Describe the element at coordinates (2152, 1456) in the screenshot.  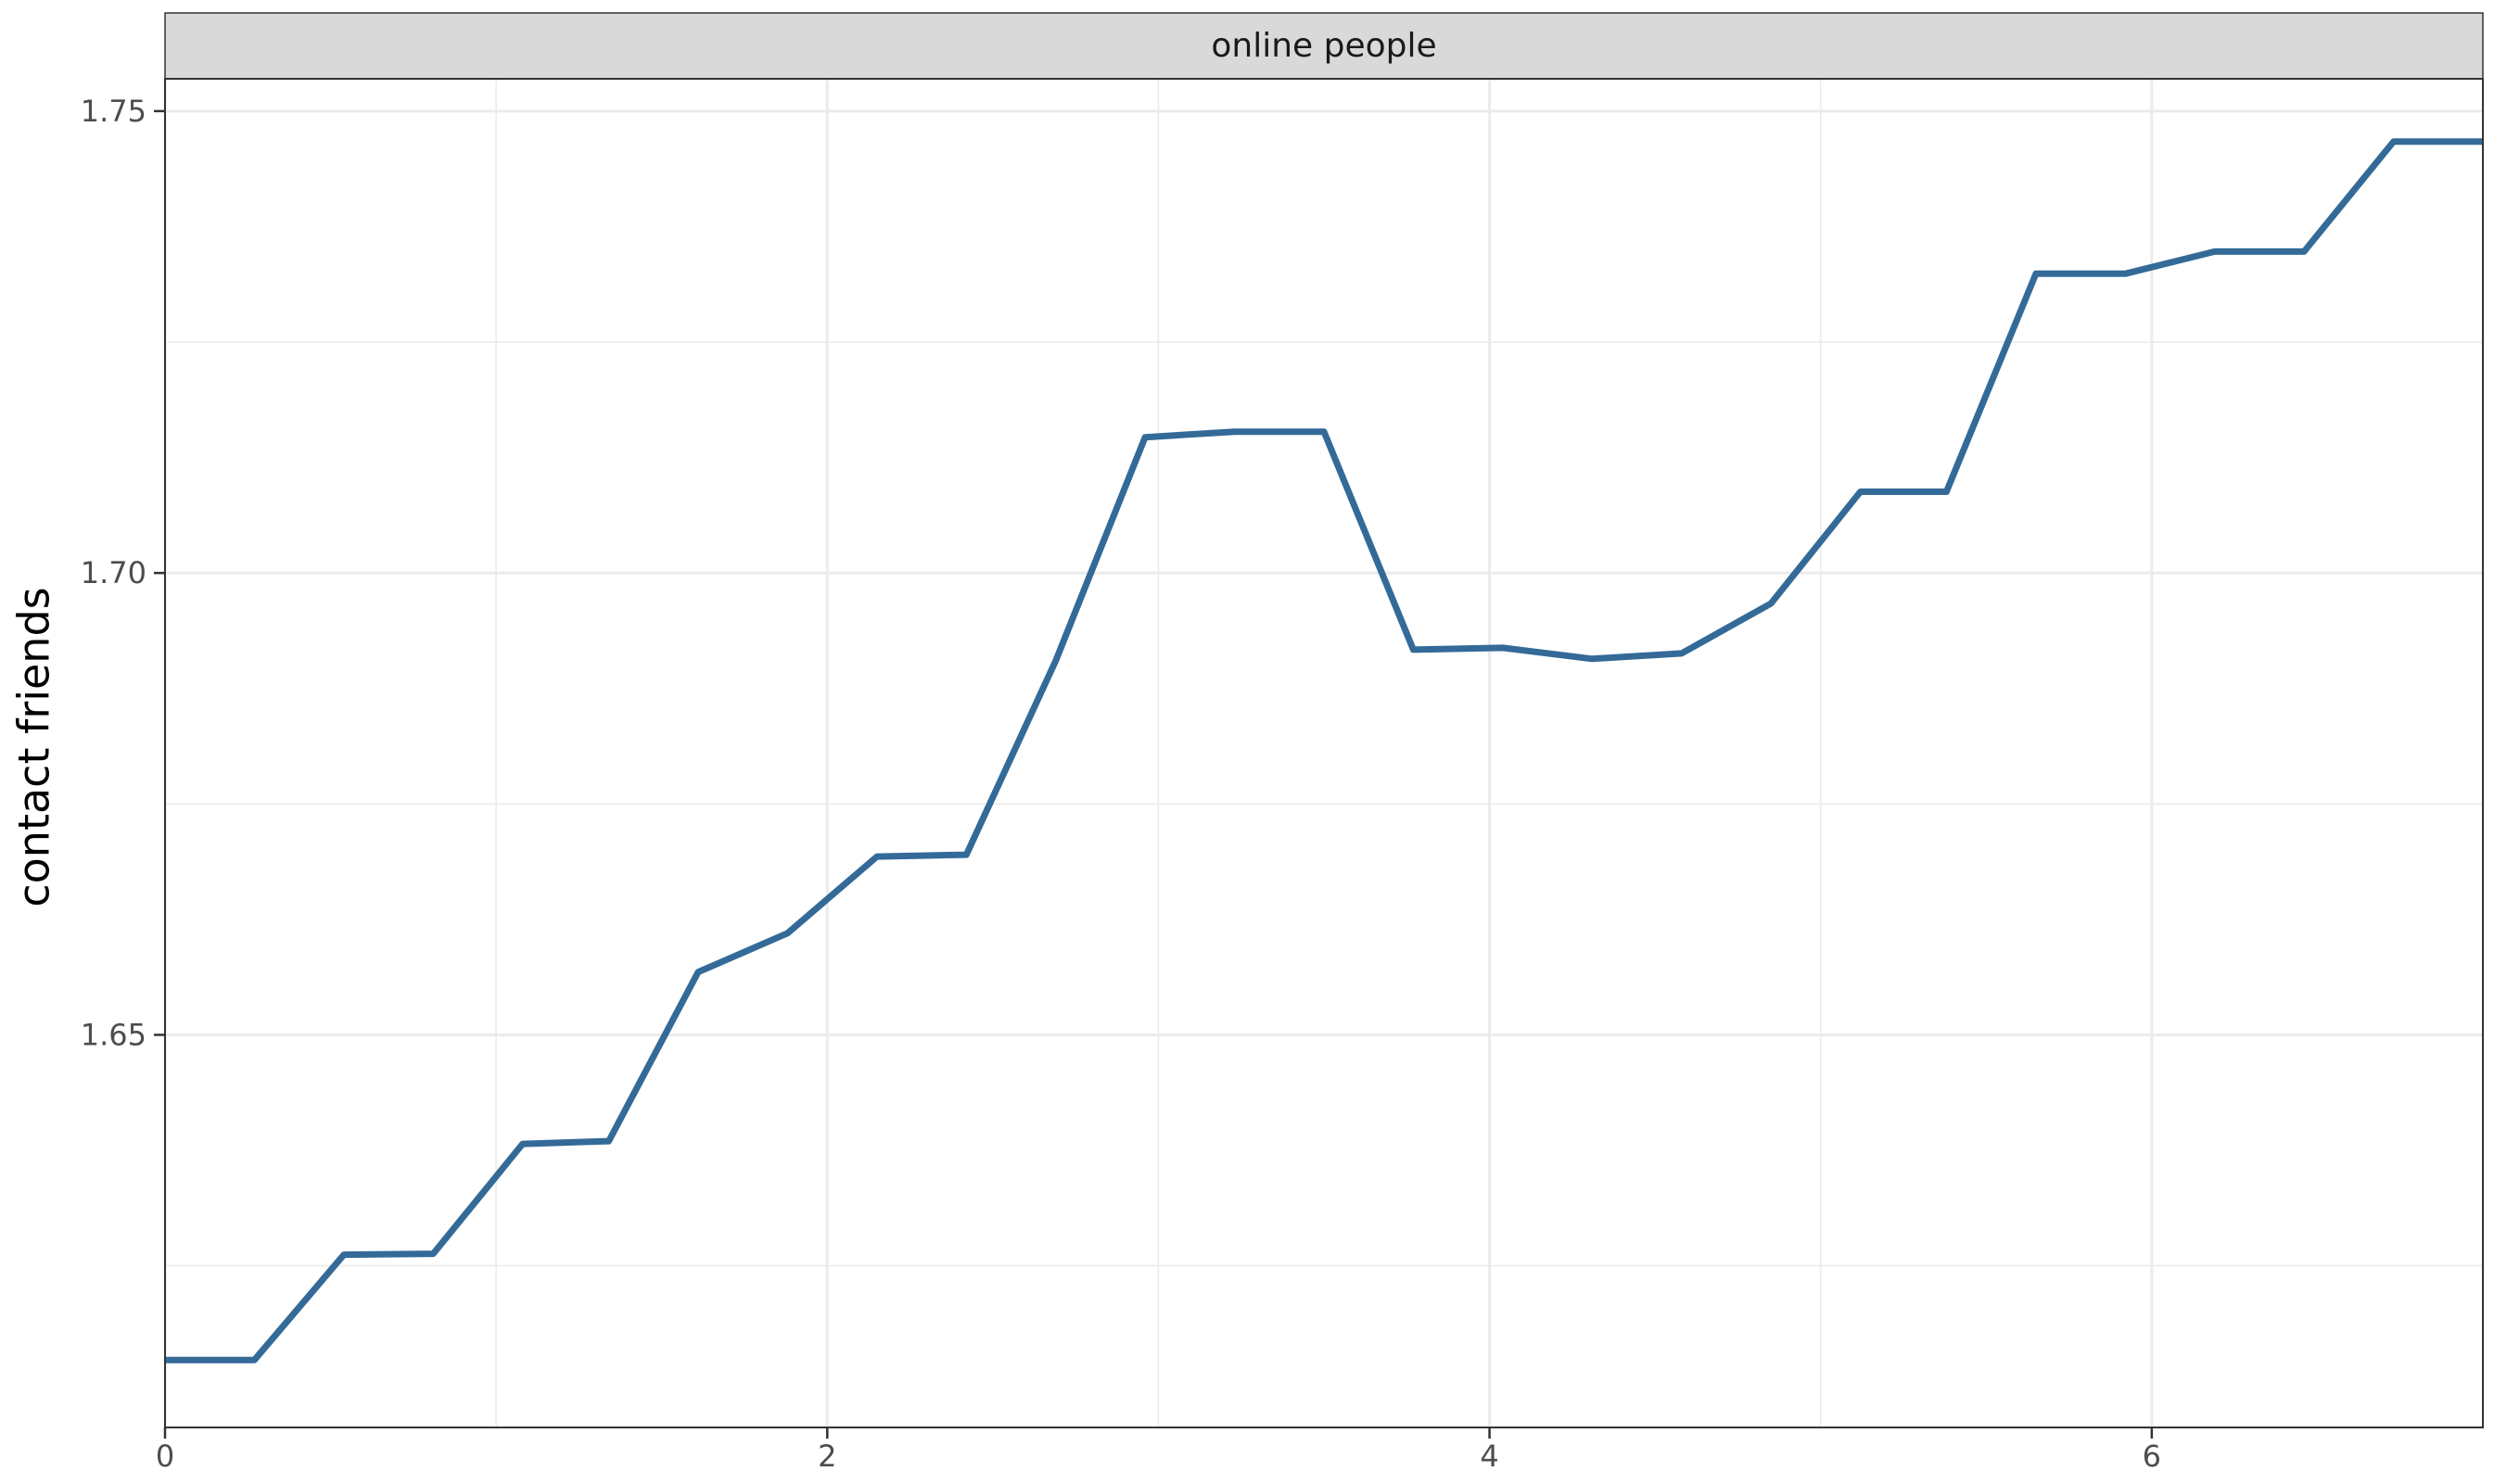
I see `x-tick-label: 6` at that location.